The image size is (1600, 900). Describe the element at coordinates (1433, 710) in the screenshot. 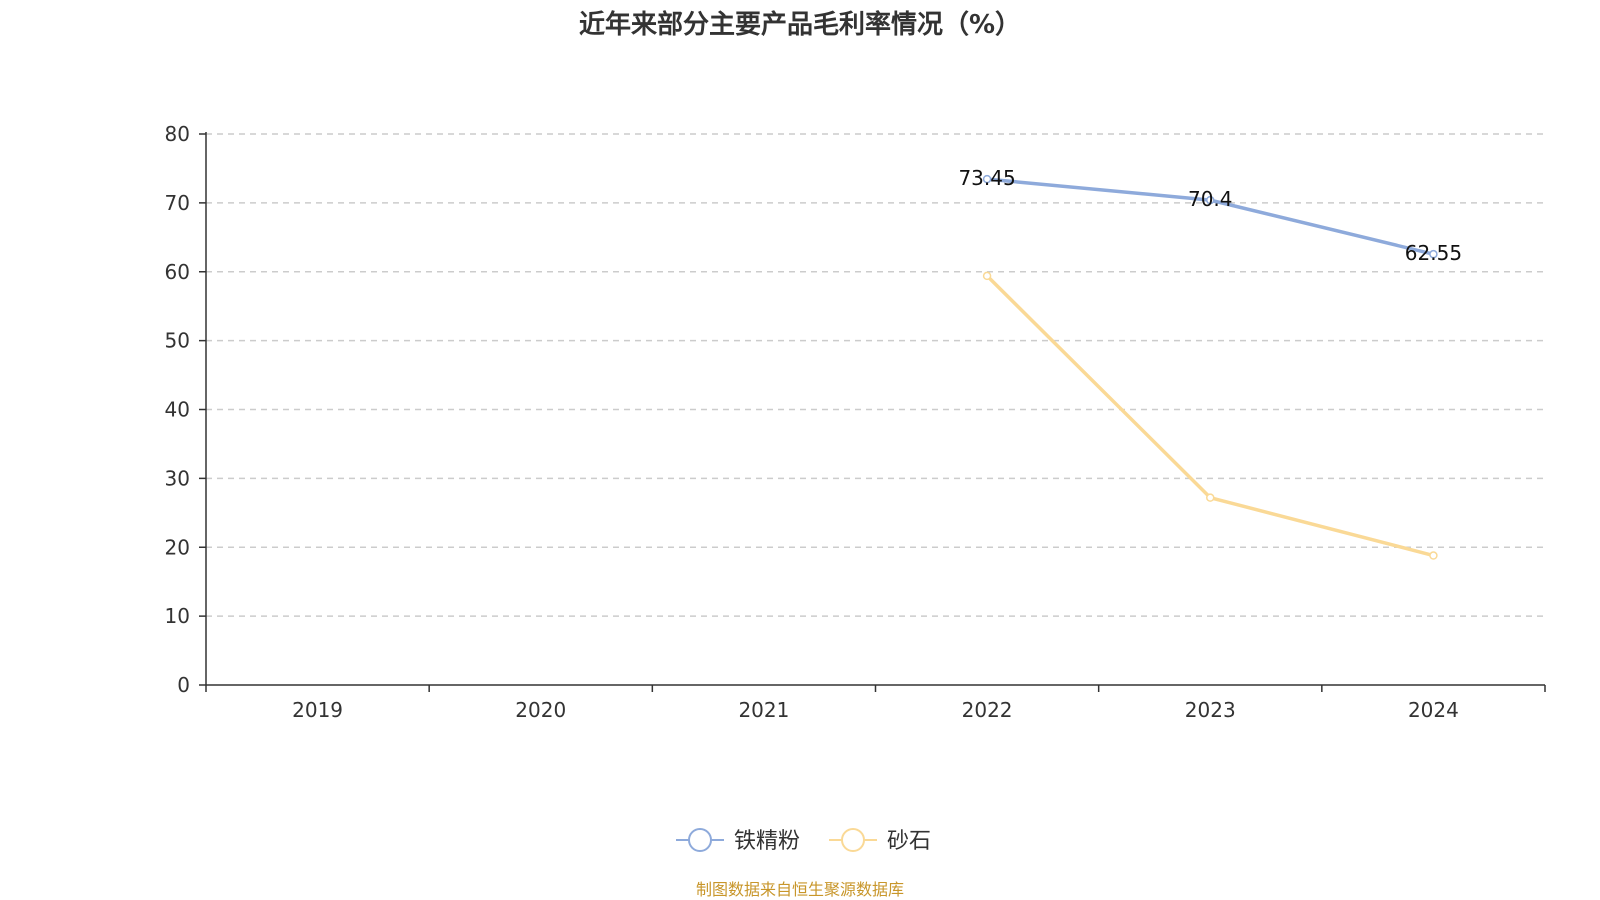

I see `x-tick-label: 2024` at that location.